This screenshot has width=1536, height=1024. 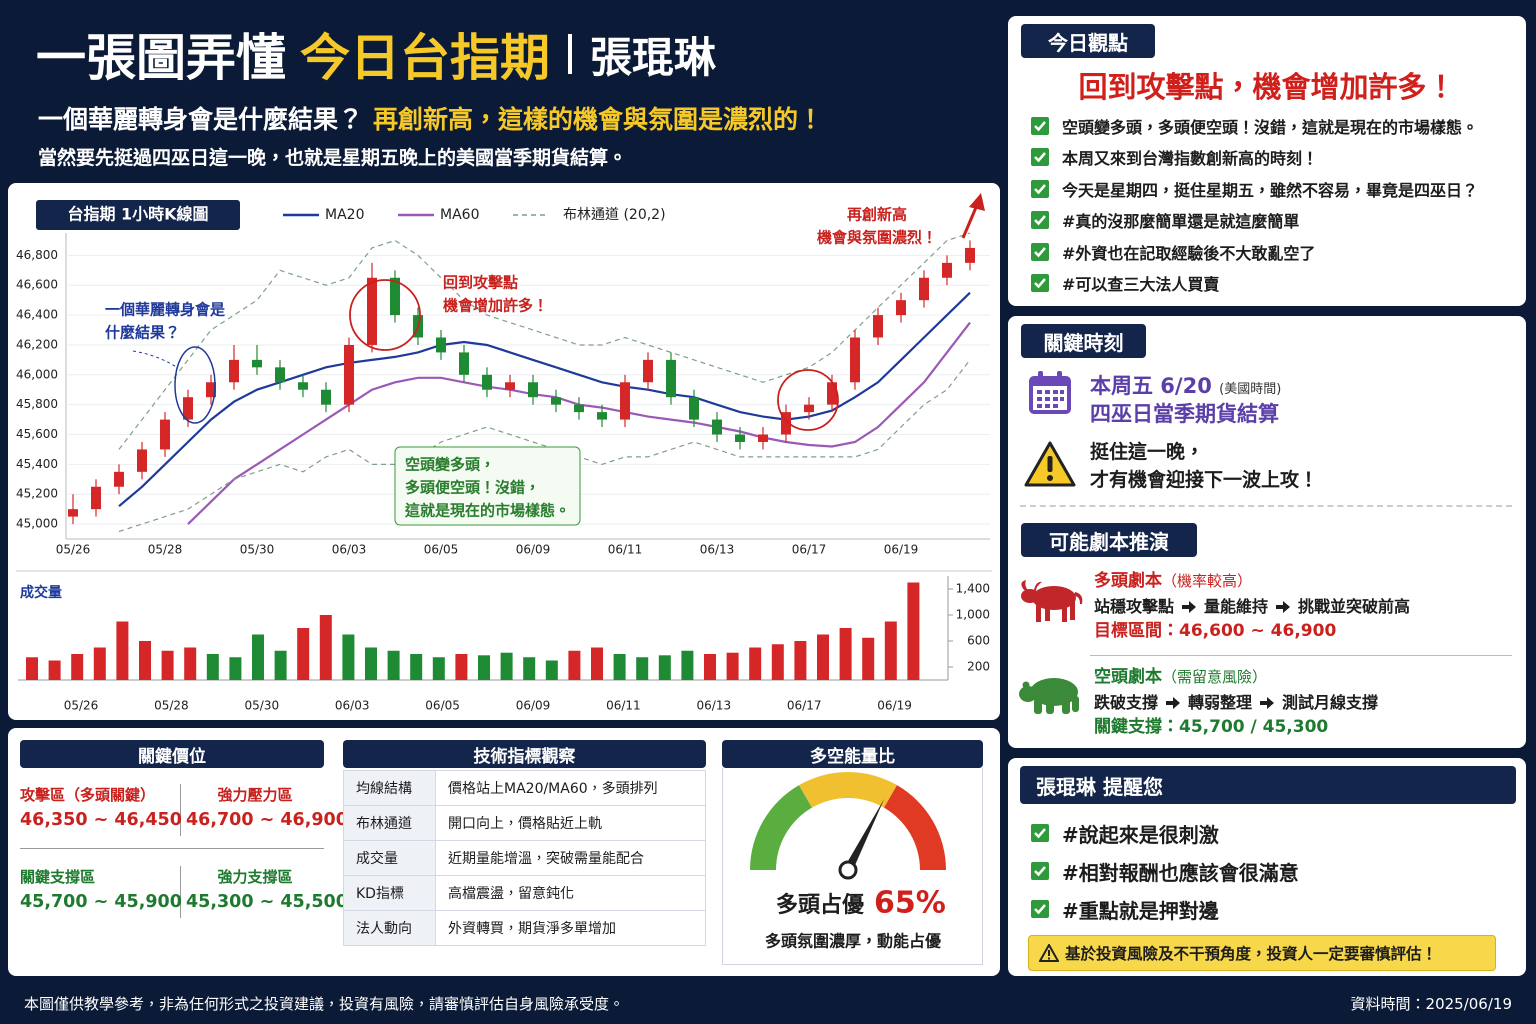 What do you see at coordinates (852, 866) in the screenshot?
I see `gauge-frame` at bounding box center [852, 866].